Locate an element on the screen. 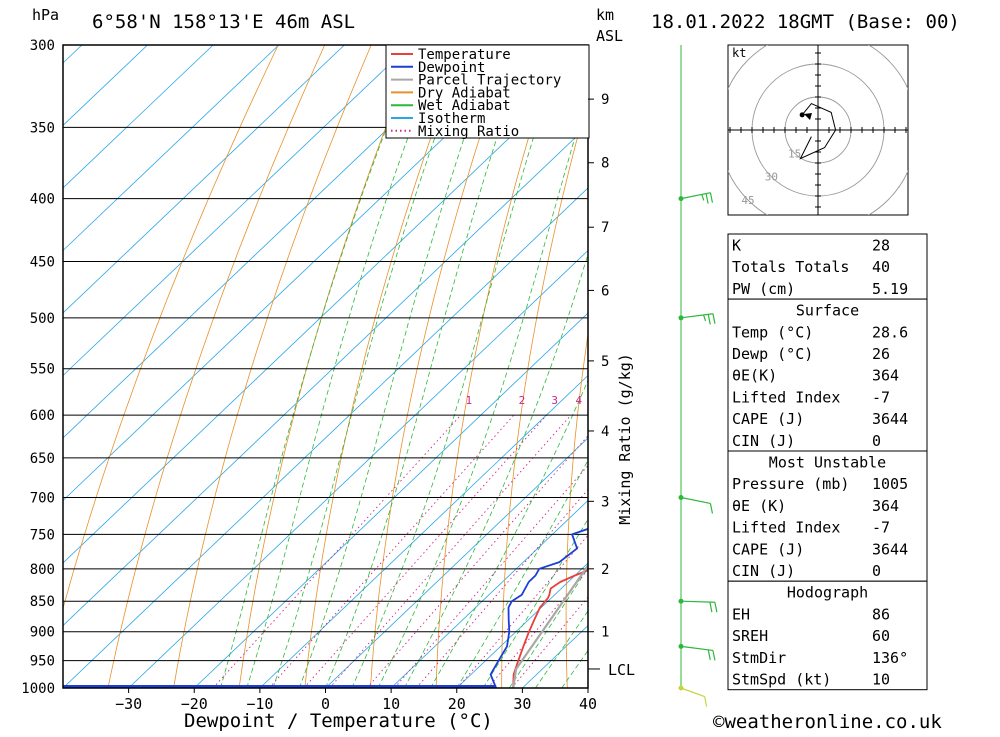 The height and width of the screenshot is (737, 1000). lcl-label: LCL is located at coordinates (621, 670).